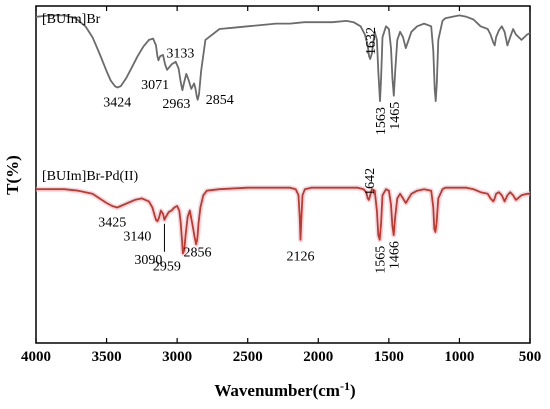 The width and height of the screenshot is (550, 409). Describe the element at coordinates (370, 182) in the screenshot. I see `peak-label: 1642` at that location.